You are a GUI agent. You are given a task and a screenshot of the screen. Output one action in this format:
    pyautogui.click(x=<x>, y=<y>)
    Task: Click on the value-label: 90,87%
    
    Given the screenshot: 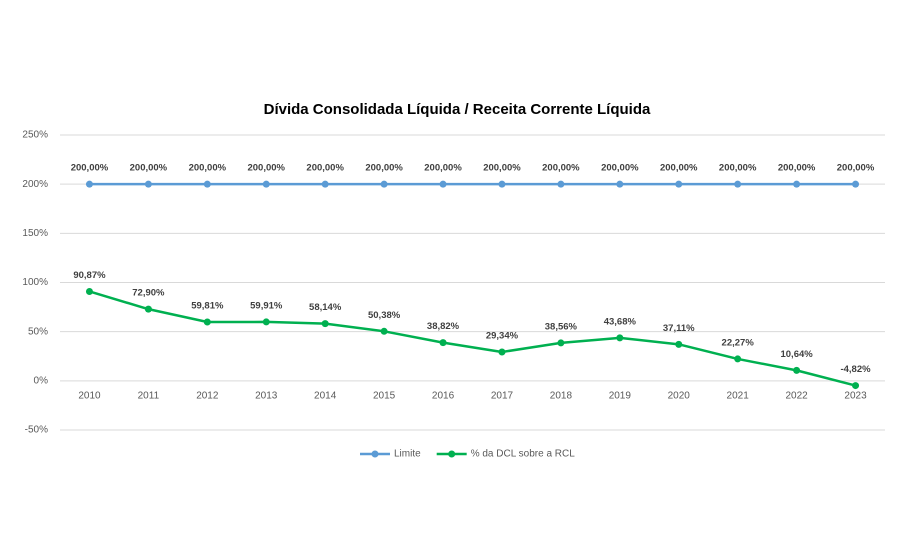 What is the action you would take?
    pyautogui.click(x=89, y=275)
    